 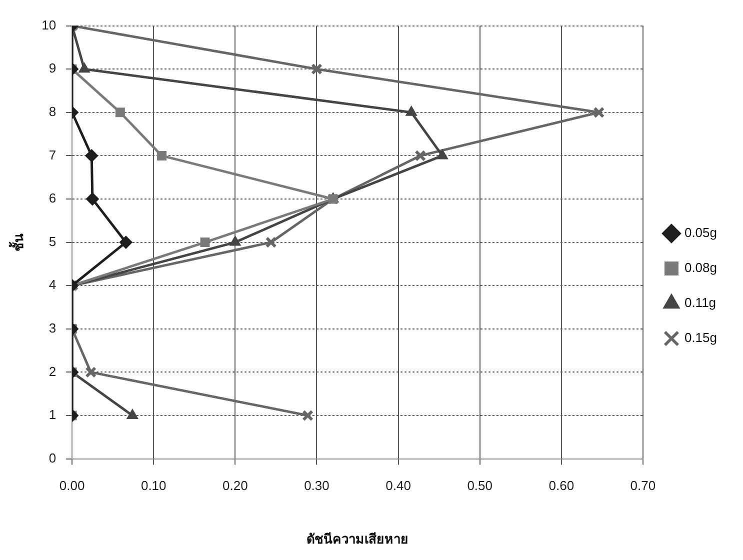 What do you see at coordinates (52, 198) in the screenshot?
I see `y-tick-label: 6` at bounding box center [52, 198].